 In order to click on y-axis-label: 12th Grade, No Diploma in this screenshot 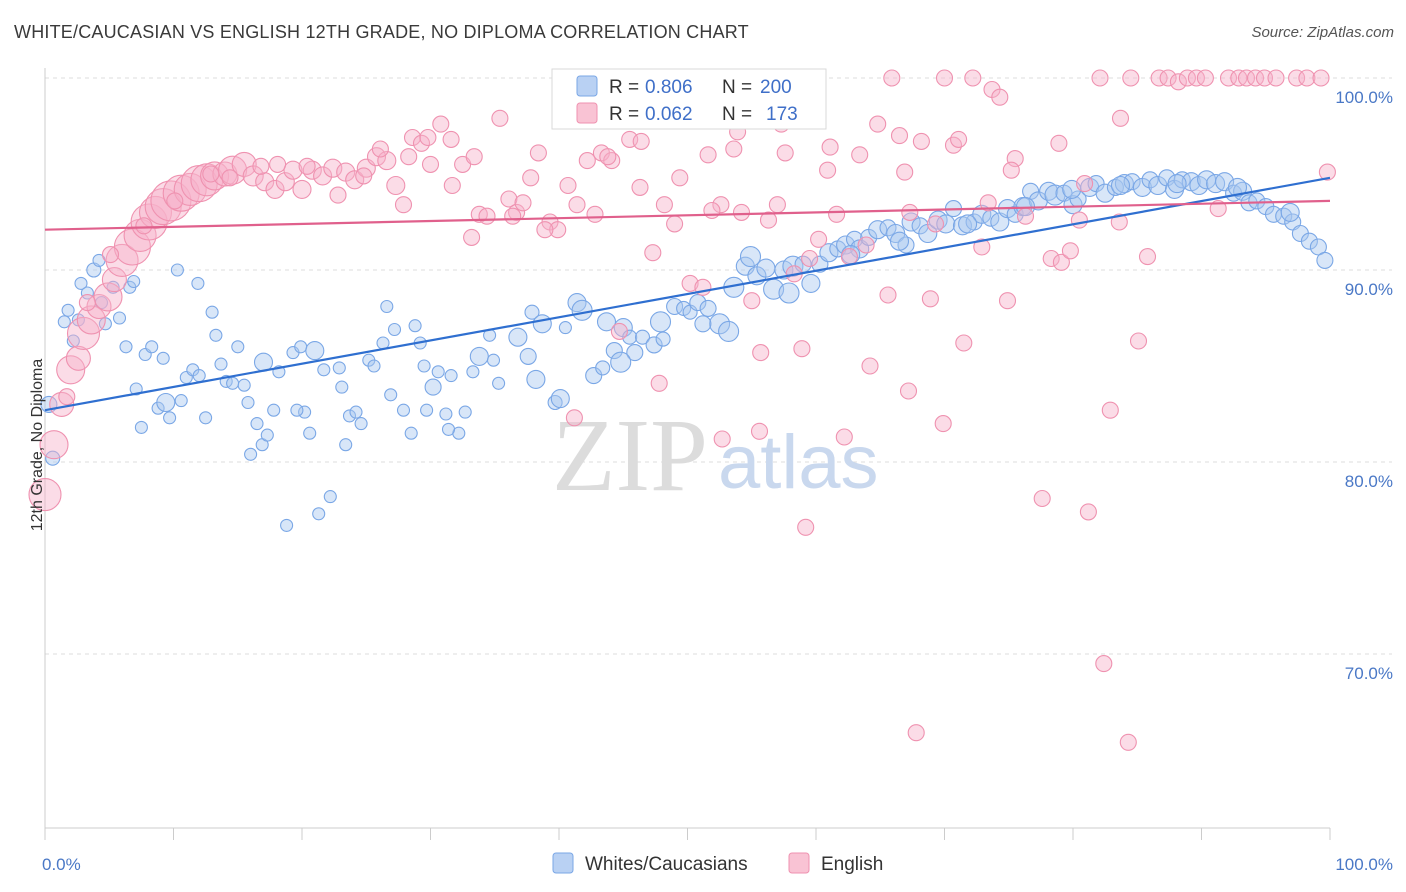, I will do `click(37, 445)`.